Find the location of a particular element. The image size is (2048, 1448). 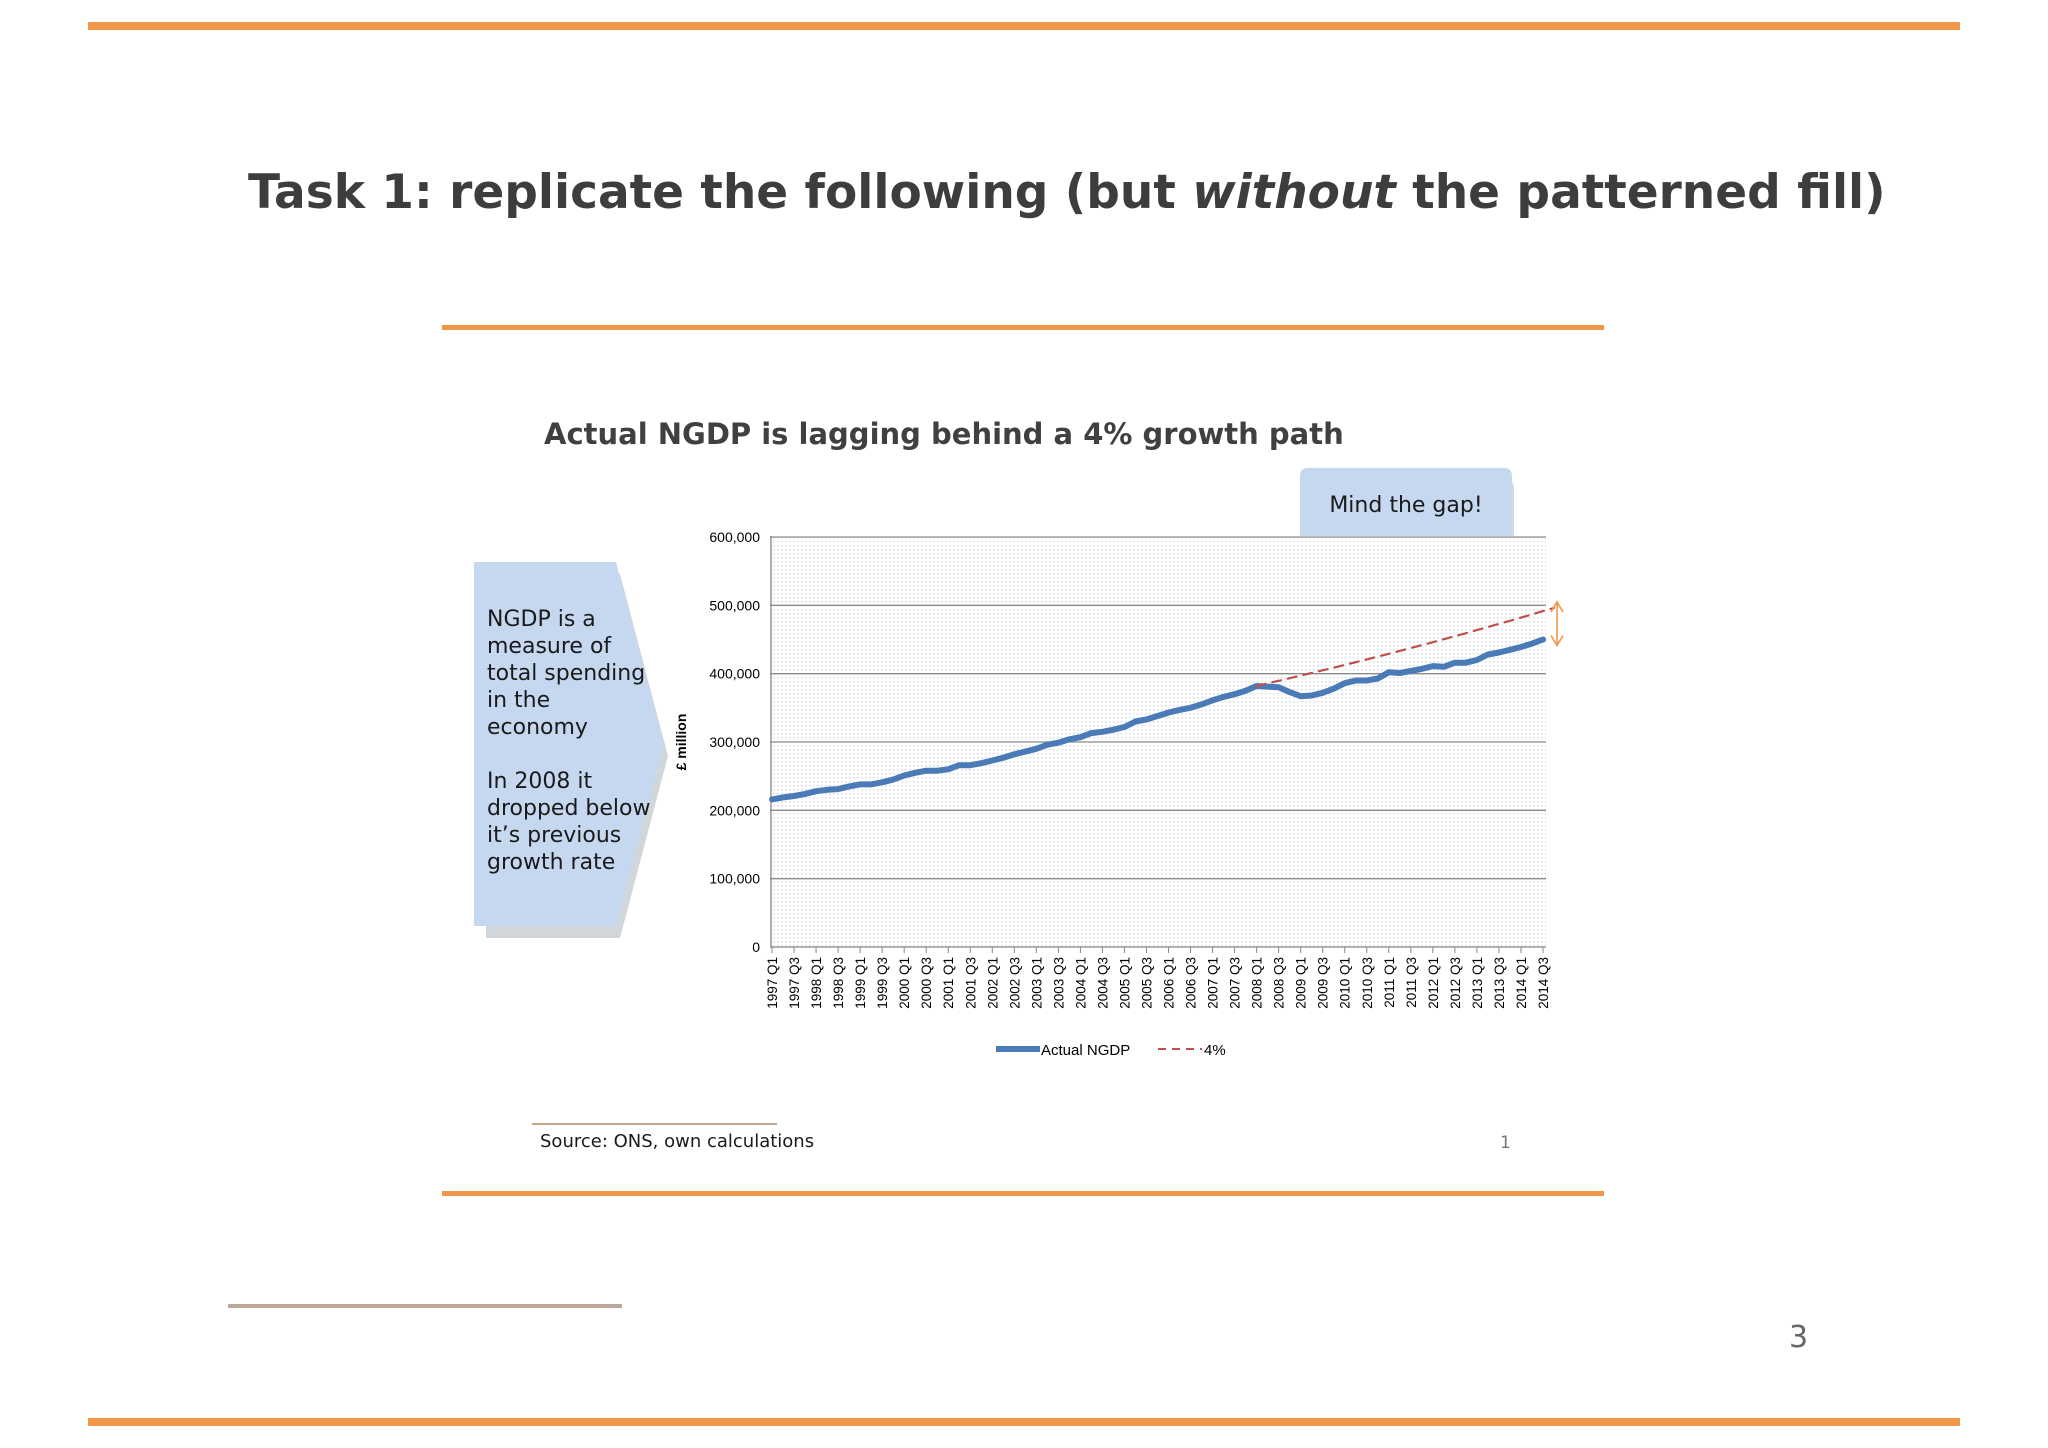

slide-title-emphasis: without is located at coordinates (1294, 192).